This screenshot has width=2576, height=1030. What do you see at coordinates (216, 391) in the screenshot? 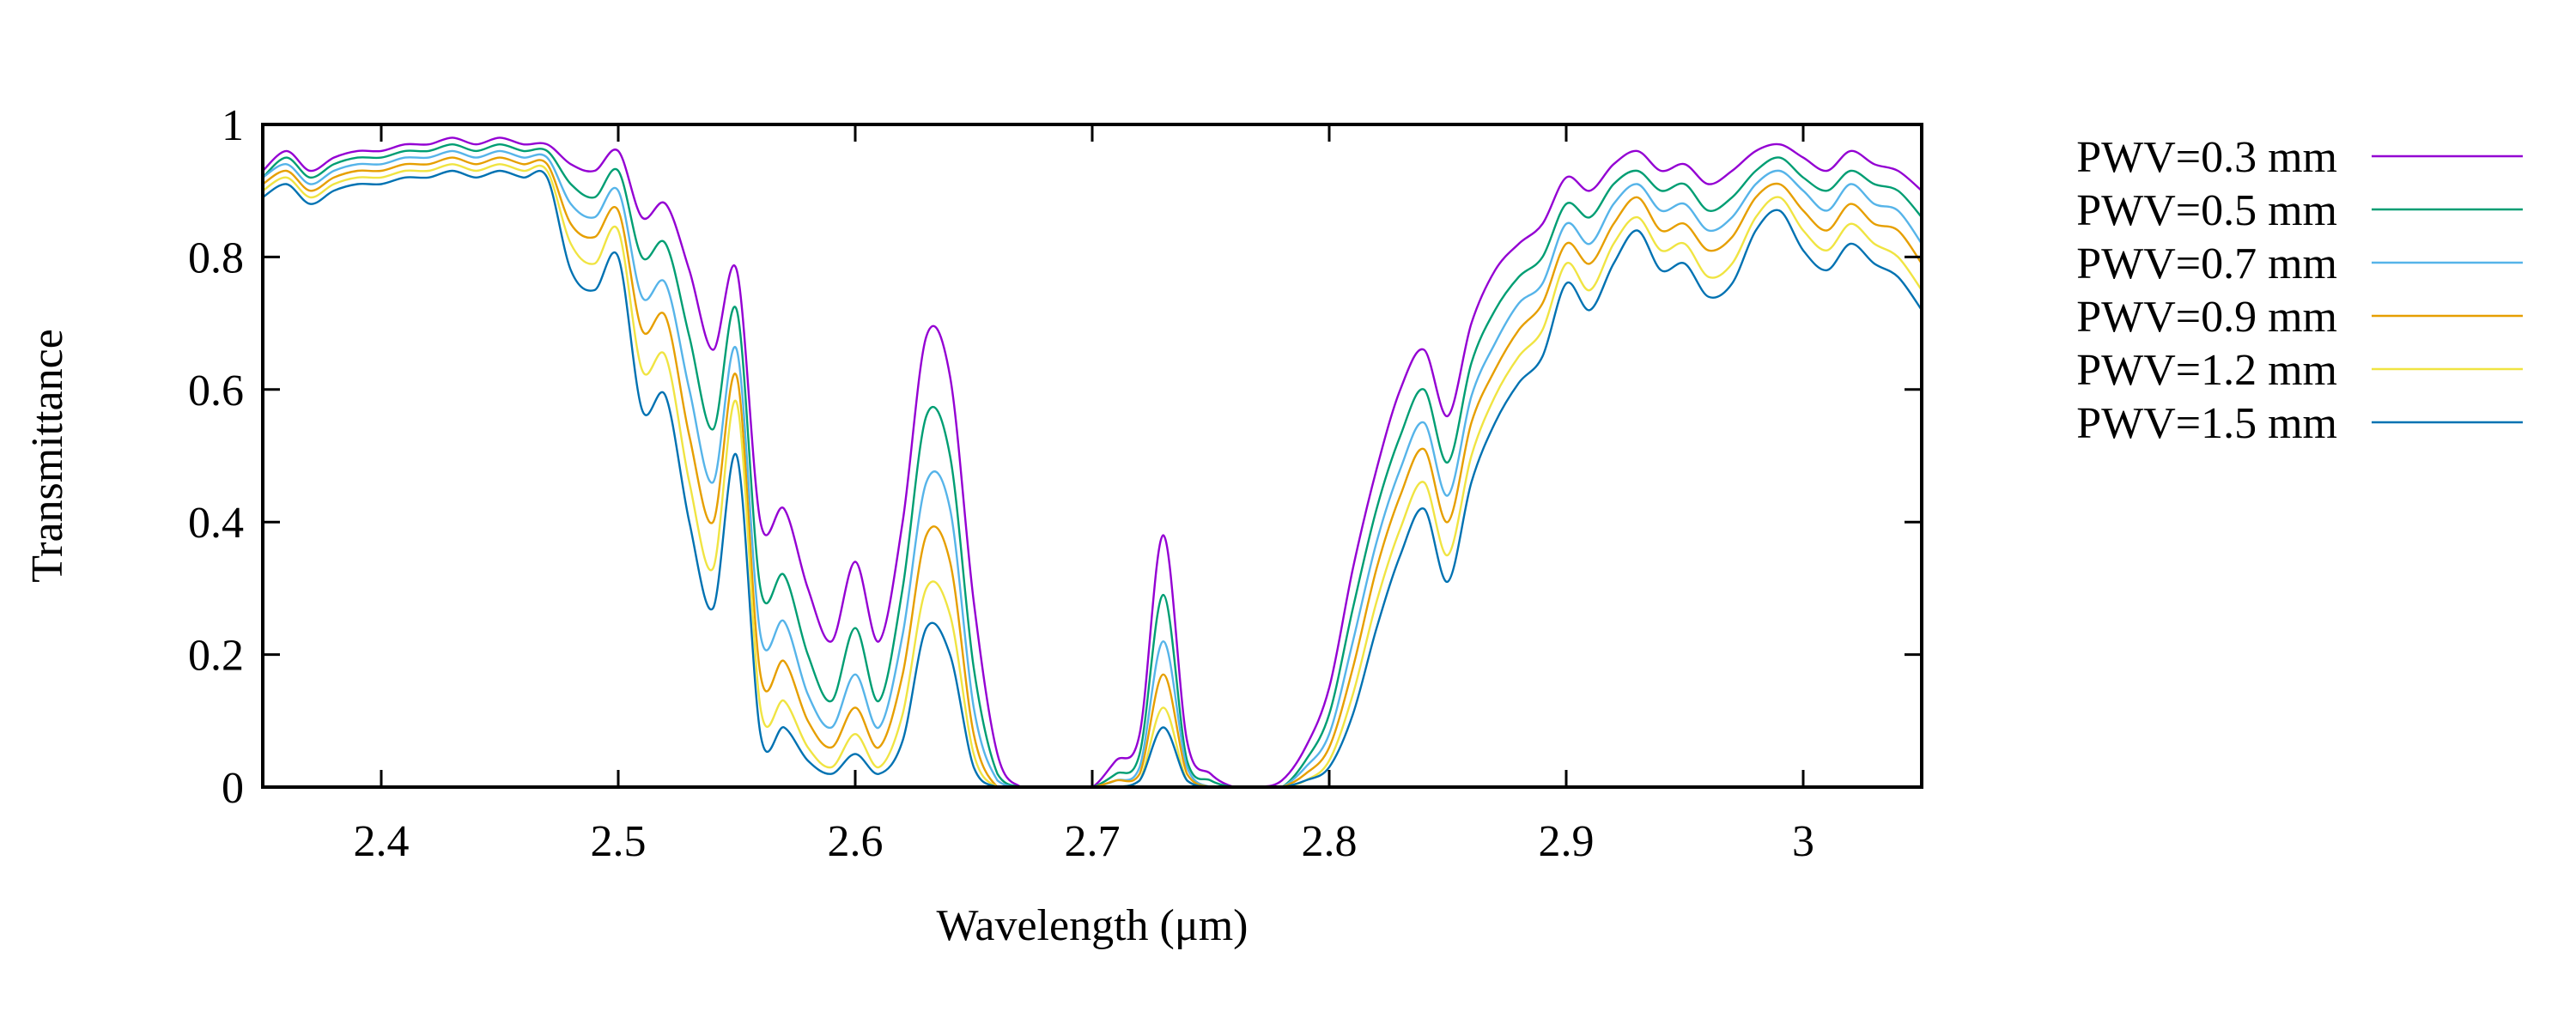
I see `y-tick-label-3: 0.6` at bounding box center [216, 391].